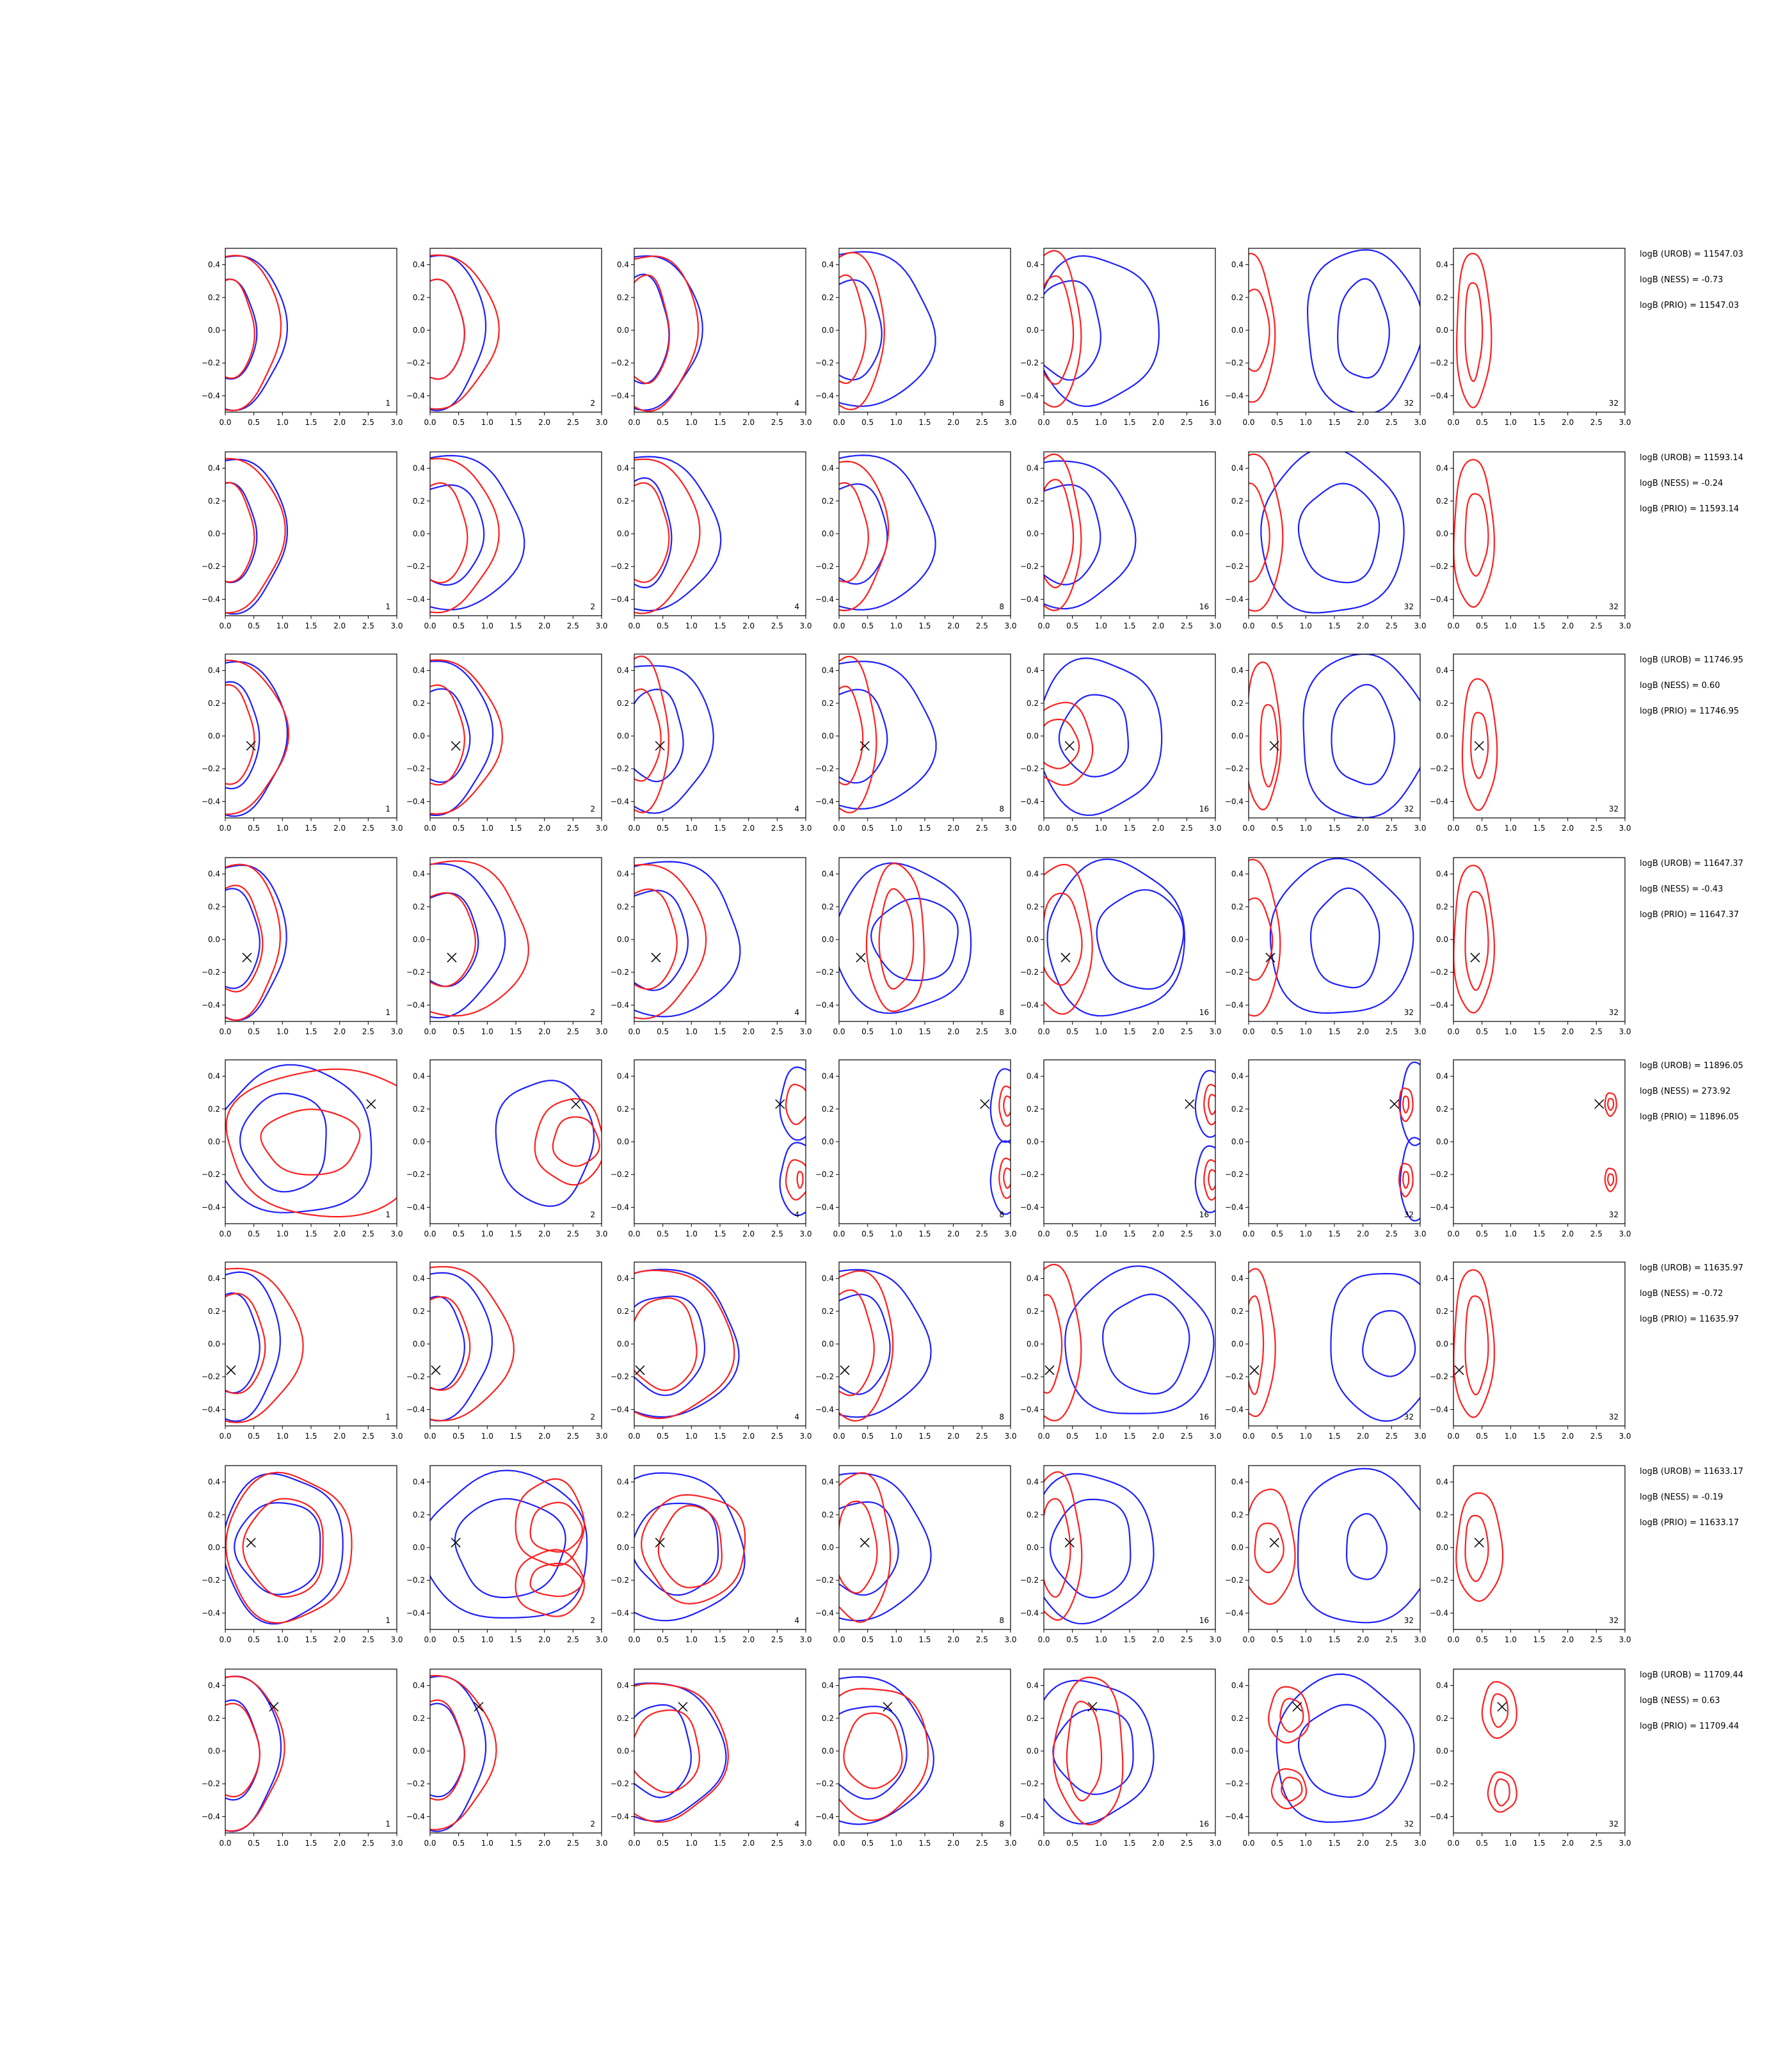 This screenshot has width=1792, height=2048. I want to click on logb-stat-r6-1: logB (UROB) = 11635.97, so click(1691, 1268).